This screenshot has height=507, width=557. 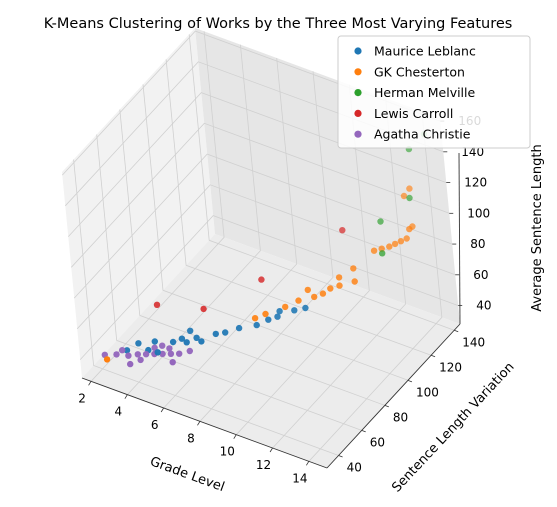 What do you see at coordinates (478, 213) in the screenshot?
I see `z-tick-label: 100` at bounding box center [478, 213].